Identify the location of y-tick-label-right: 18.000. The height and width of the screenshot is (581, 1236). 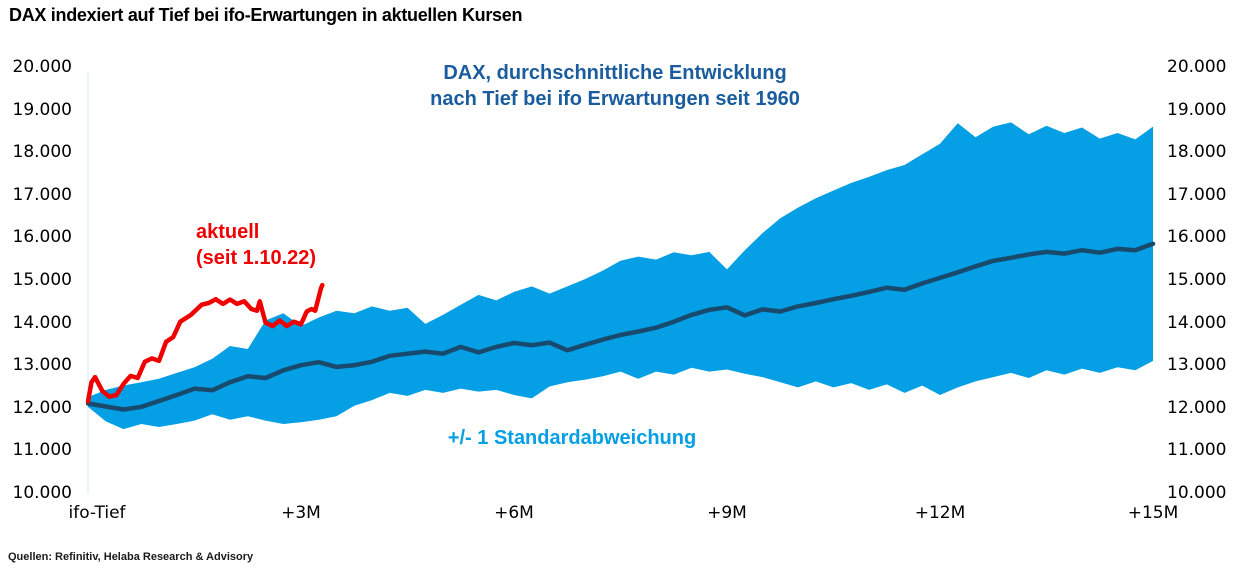
(1197, 152).